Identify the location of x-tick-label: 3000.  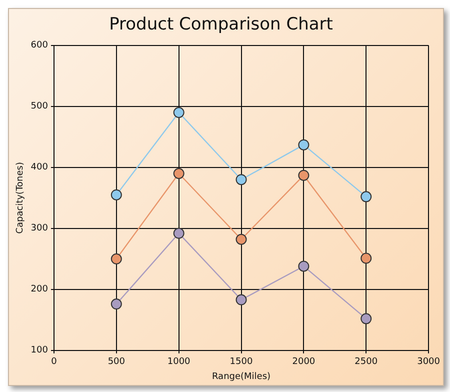
(428, 362).